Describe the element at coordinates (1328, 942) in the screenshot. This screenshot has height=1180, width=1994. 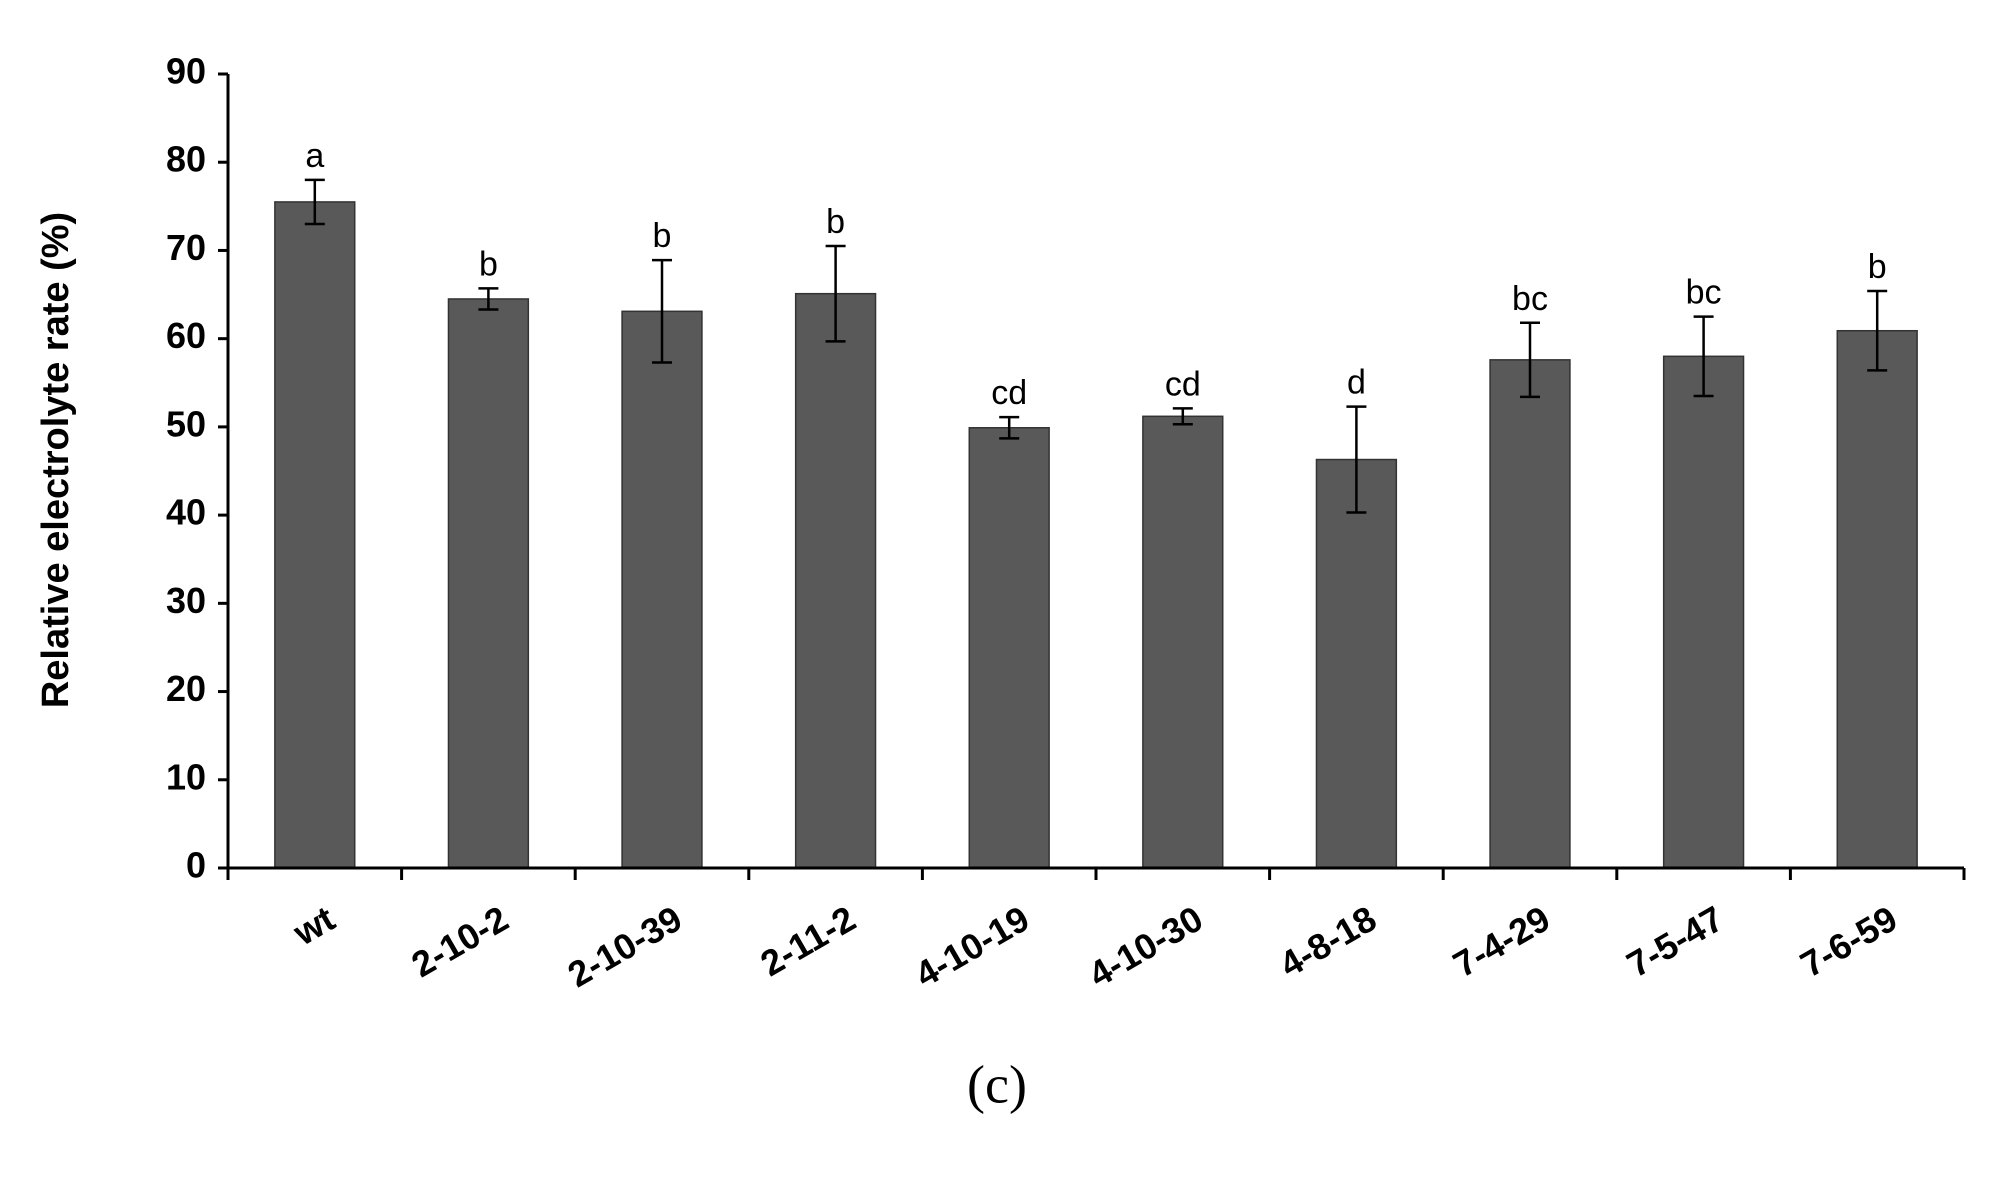
I see `x-tick-label: 4-8-18` at that location.